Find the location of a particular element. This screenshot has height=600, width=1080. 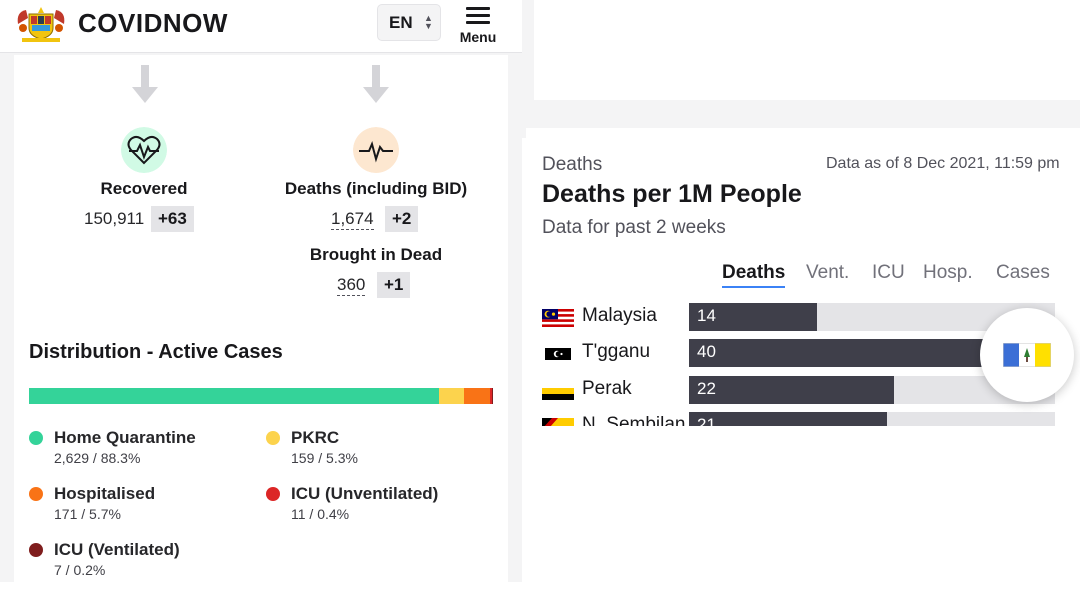

legend-value: 2,629 / 88.3% is located at coordinates (97, 458).